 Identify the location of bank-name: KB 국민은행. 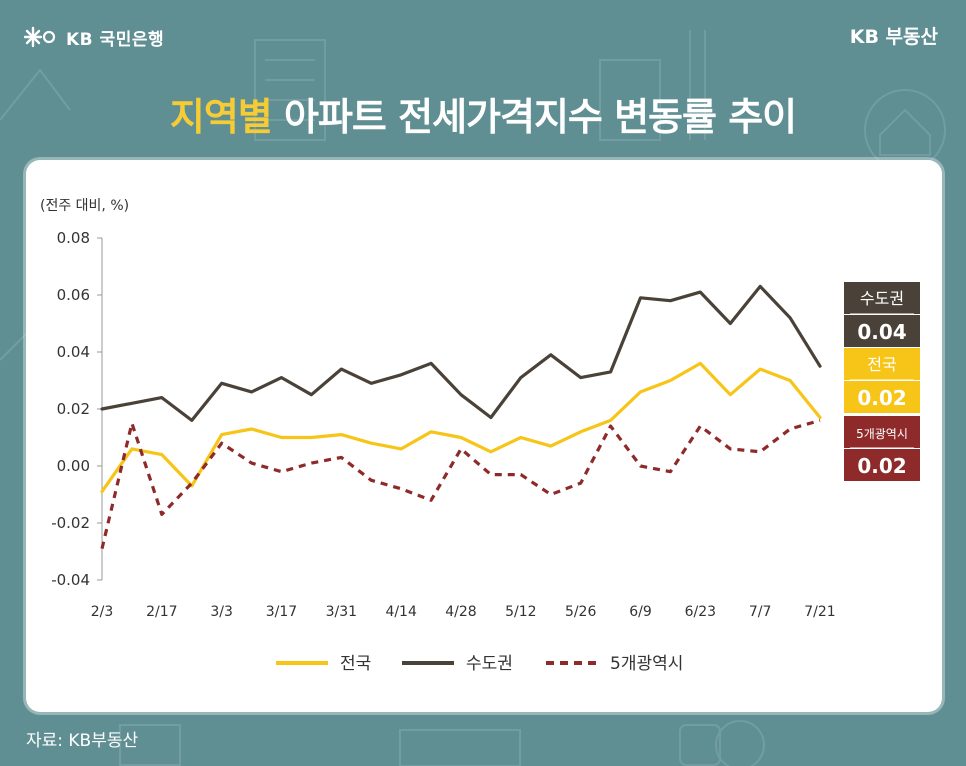
(115, 39).